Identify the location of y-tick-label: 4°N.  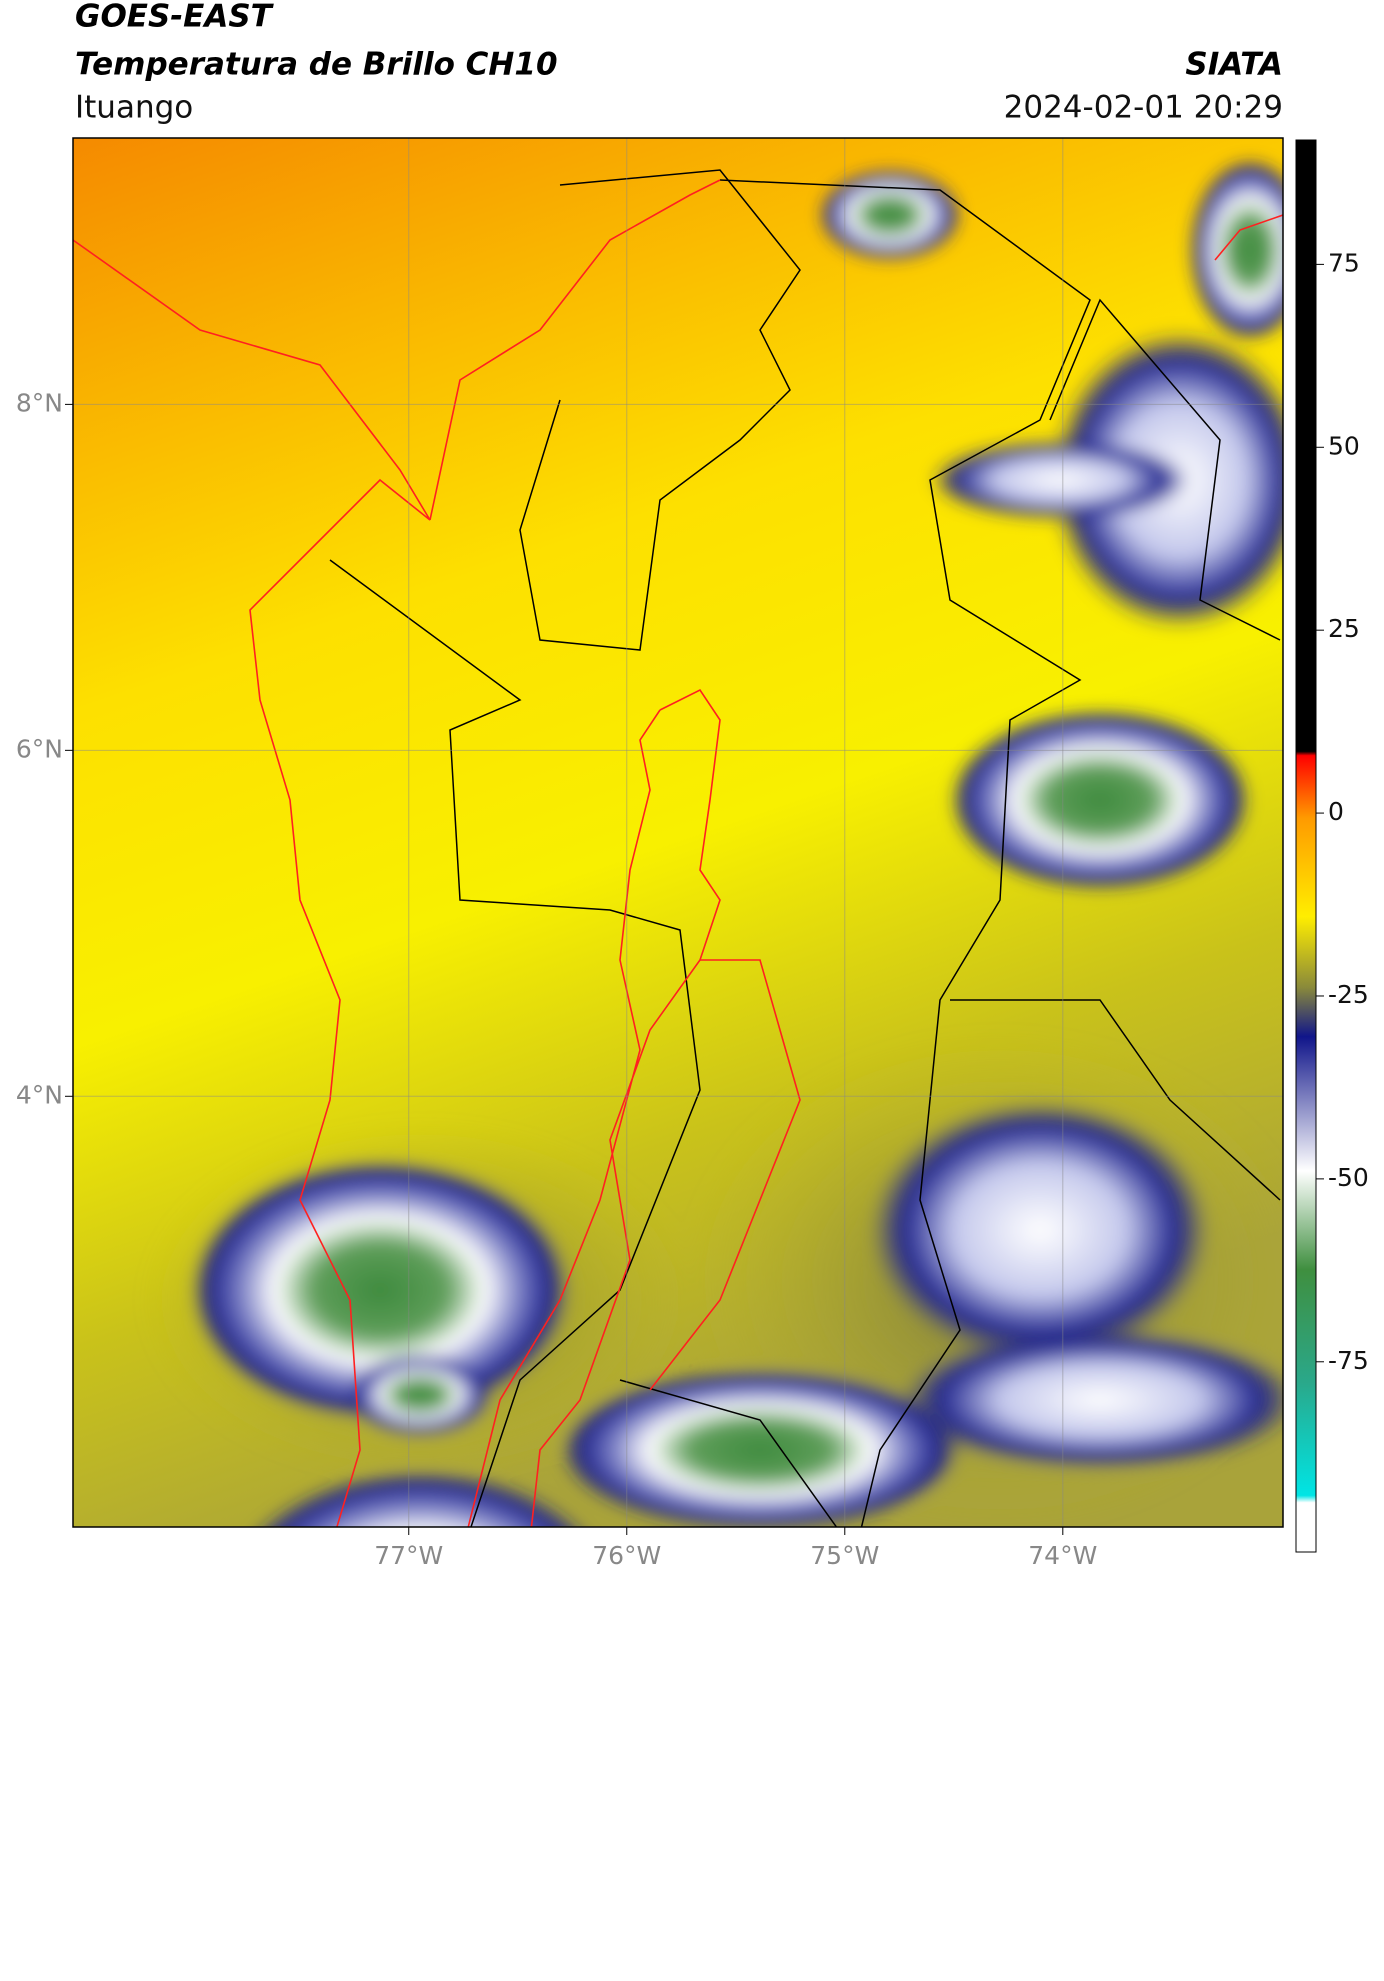
(39, 1094).